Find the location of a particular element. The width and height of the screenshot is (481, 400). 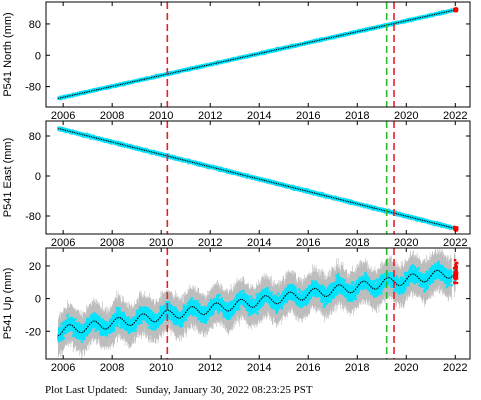

footer-timestamp: Sunday, January 30, 2022 08:23:25 PST is located at coordinates (224, 390).